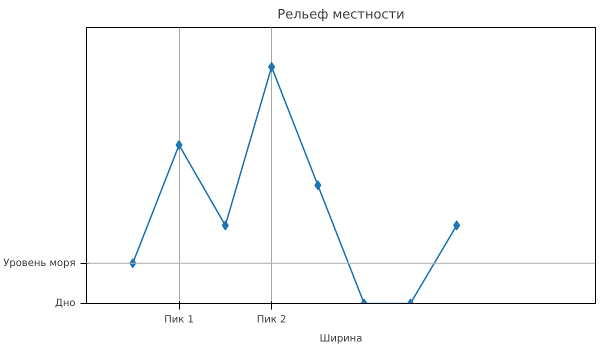 The image size is (600, 347). What do you see at coordinates (179, 320) in the screenshot?
I see `x-tick-label: Пик 1` at bounding box center [179, 320].